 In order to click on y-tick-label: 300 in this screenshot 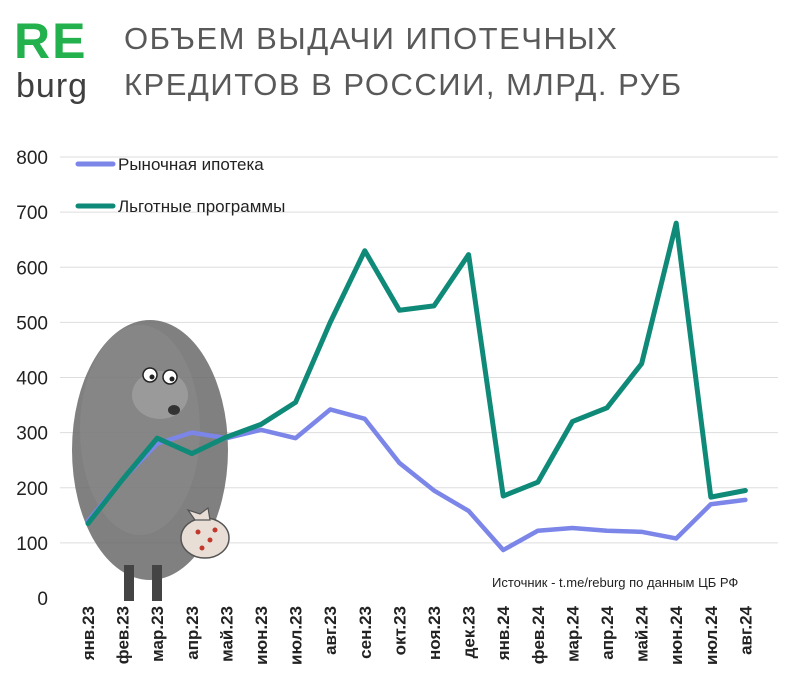, I will do `click(32, 434)`.